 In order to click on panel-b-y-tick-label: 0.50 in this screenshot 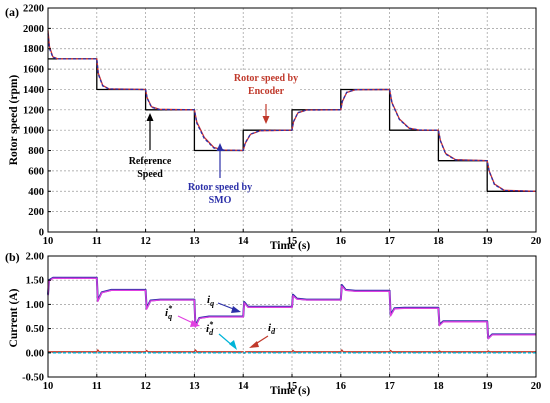, I will do `click(35, 329)`.